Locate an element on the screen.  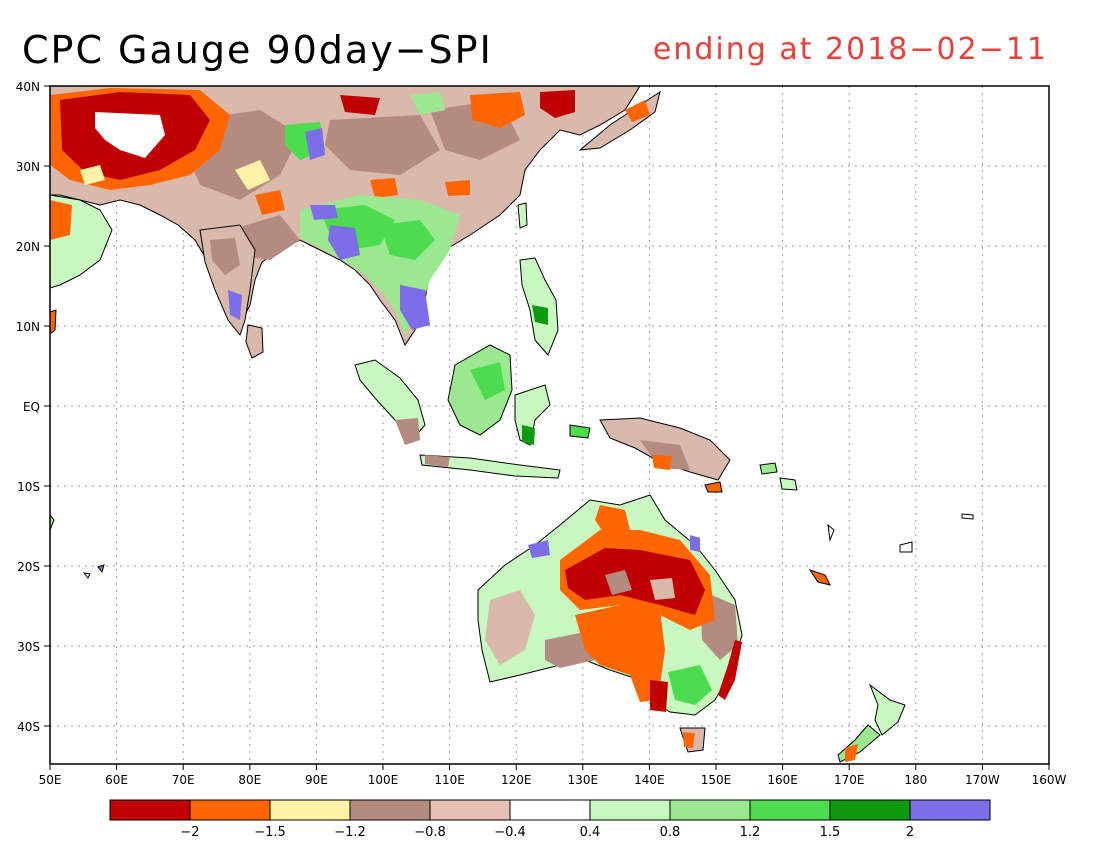
colorbar-label: 1.5 is located at coordinates (830, 832).